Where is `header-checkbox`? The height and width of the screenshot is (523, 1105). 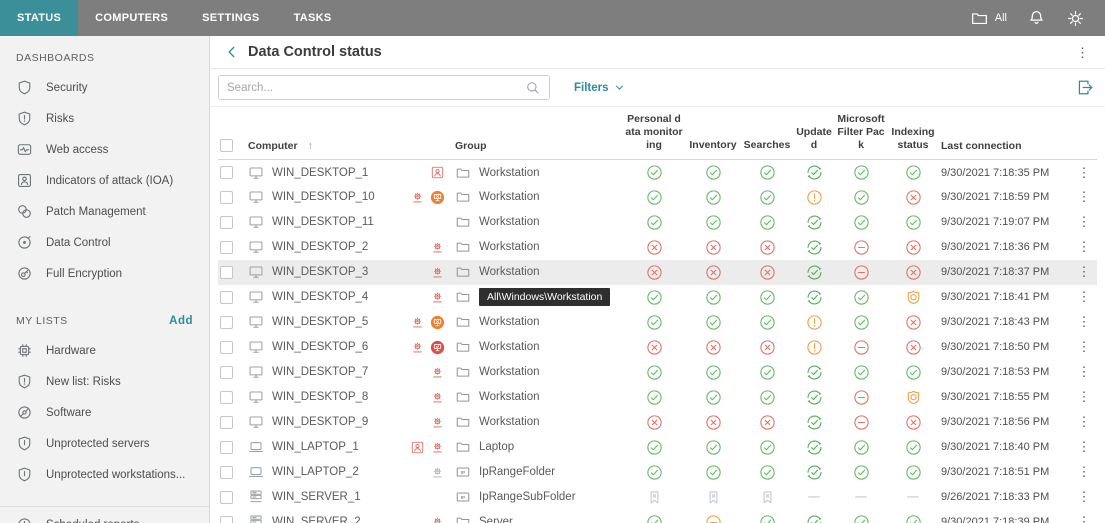
header-checkbox is located at coordinates (226, 146).